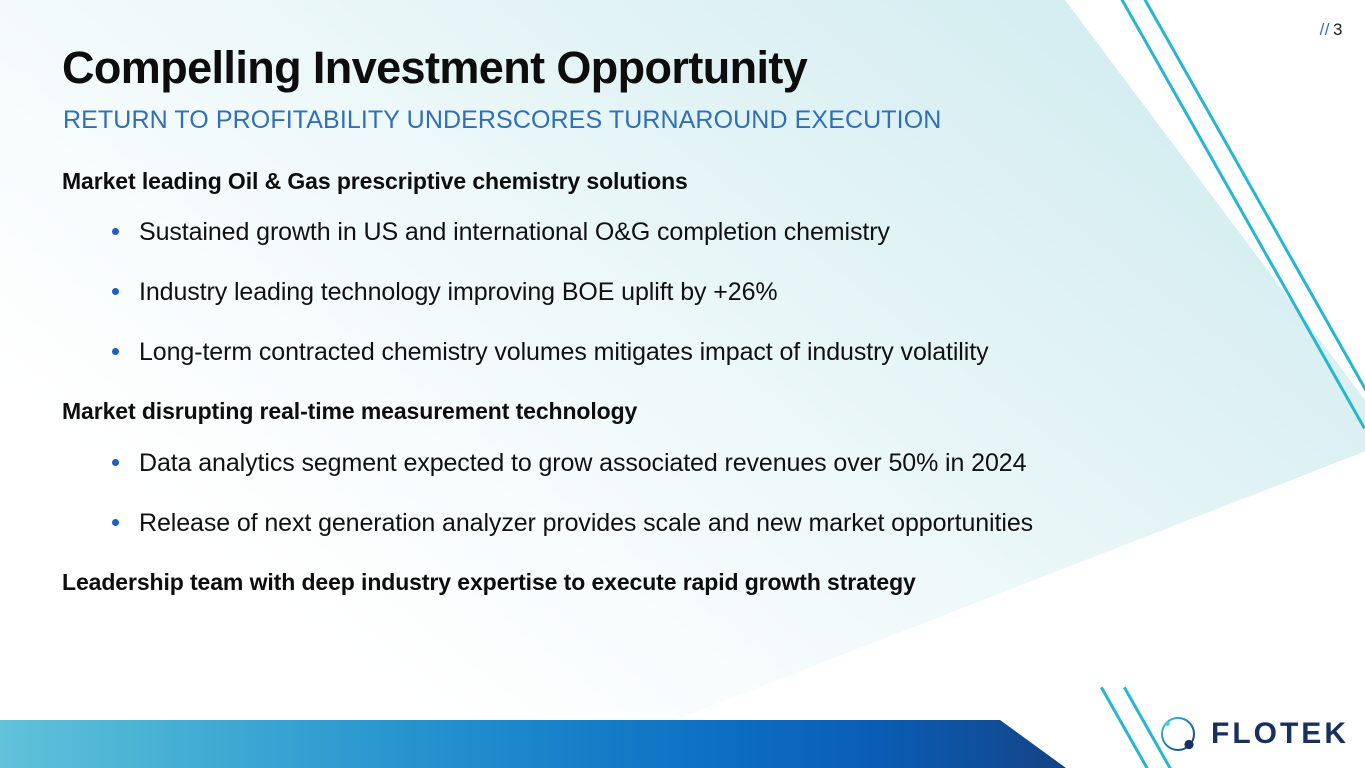 The height and width of the screenshot is (768, 1365). I want to click on brand-logo: FLOTEK, so click(1252, 734).